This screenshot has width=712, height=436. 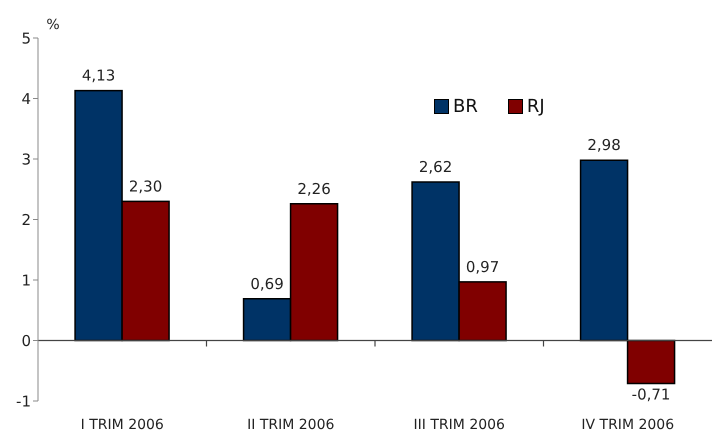 I want to click on x-tick-label: I TRIM 2006, so click(x=122, y=424).